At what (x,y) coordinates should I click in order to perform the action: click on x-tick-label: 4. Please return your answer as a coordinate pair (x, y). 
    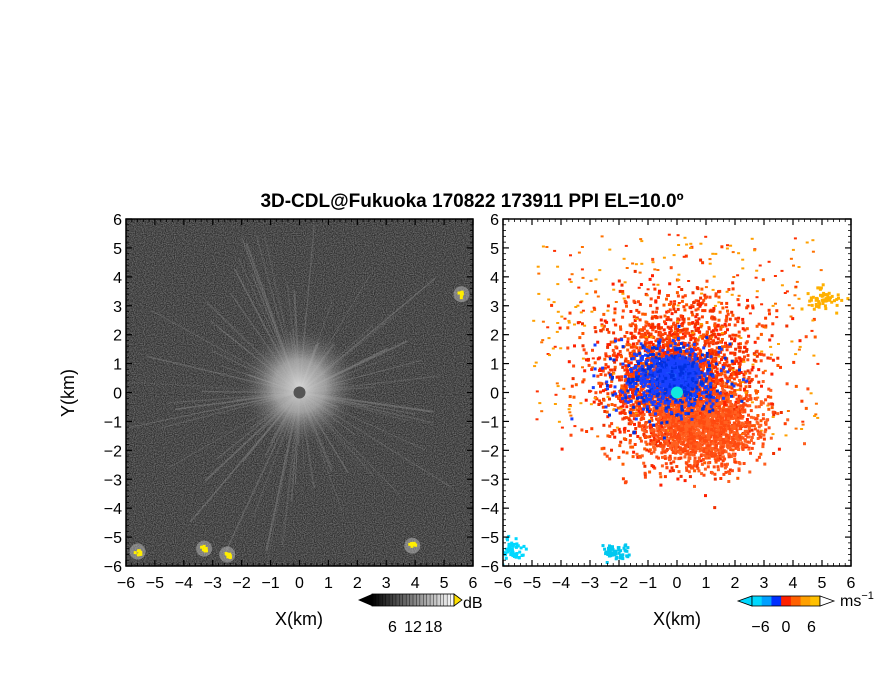
    Looking at the image, I should click on (793, 583).